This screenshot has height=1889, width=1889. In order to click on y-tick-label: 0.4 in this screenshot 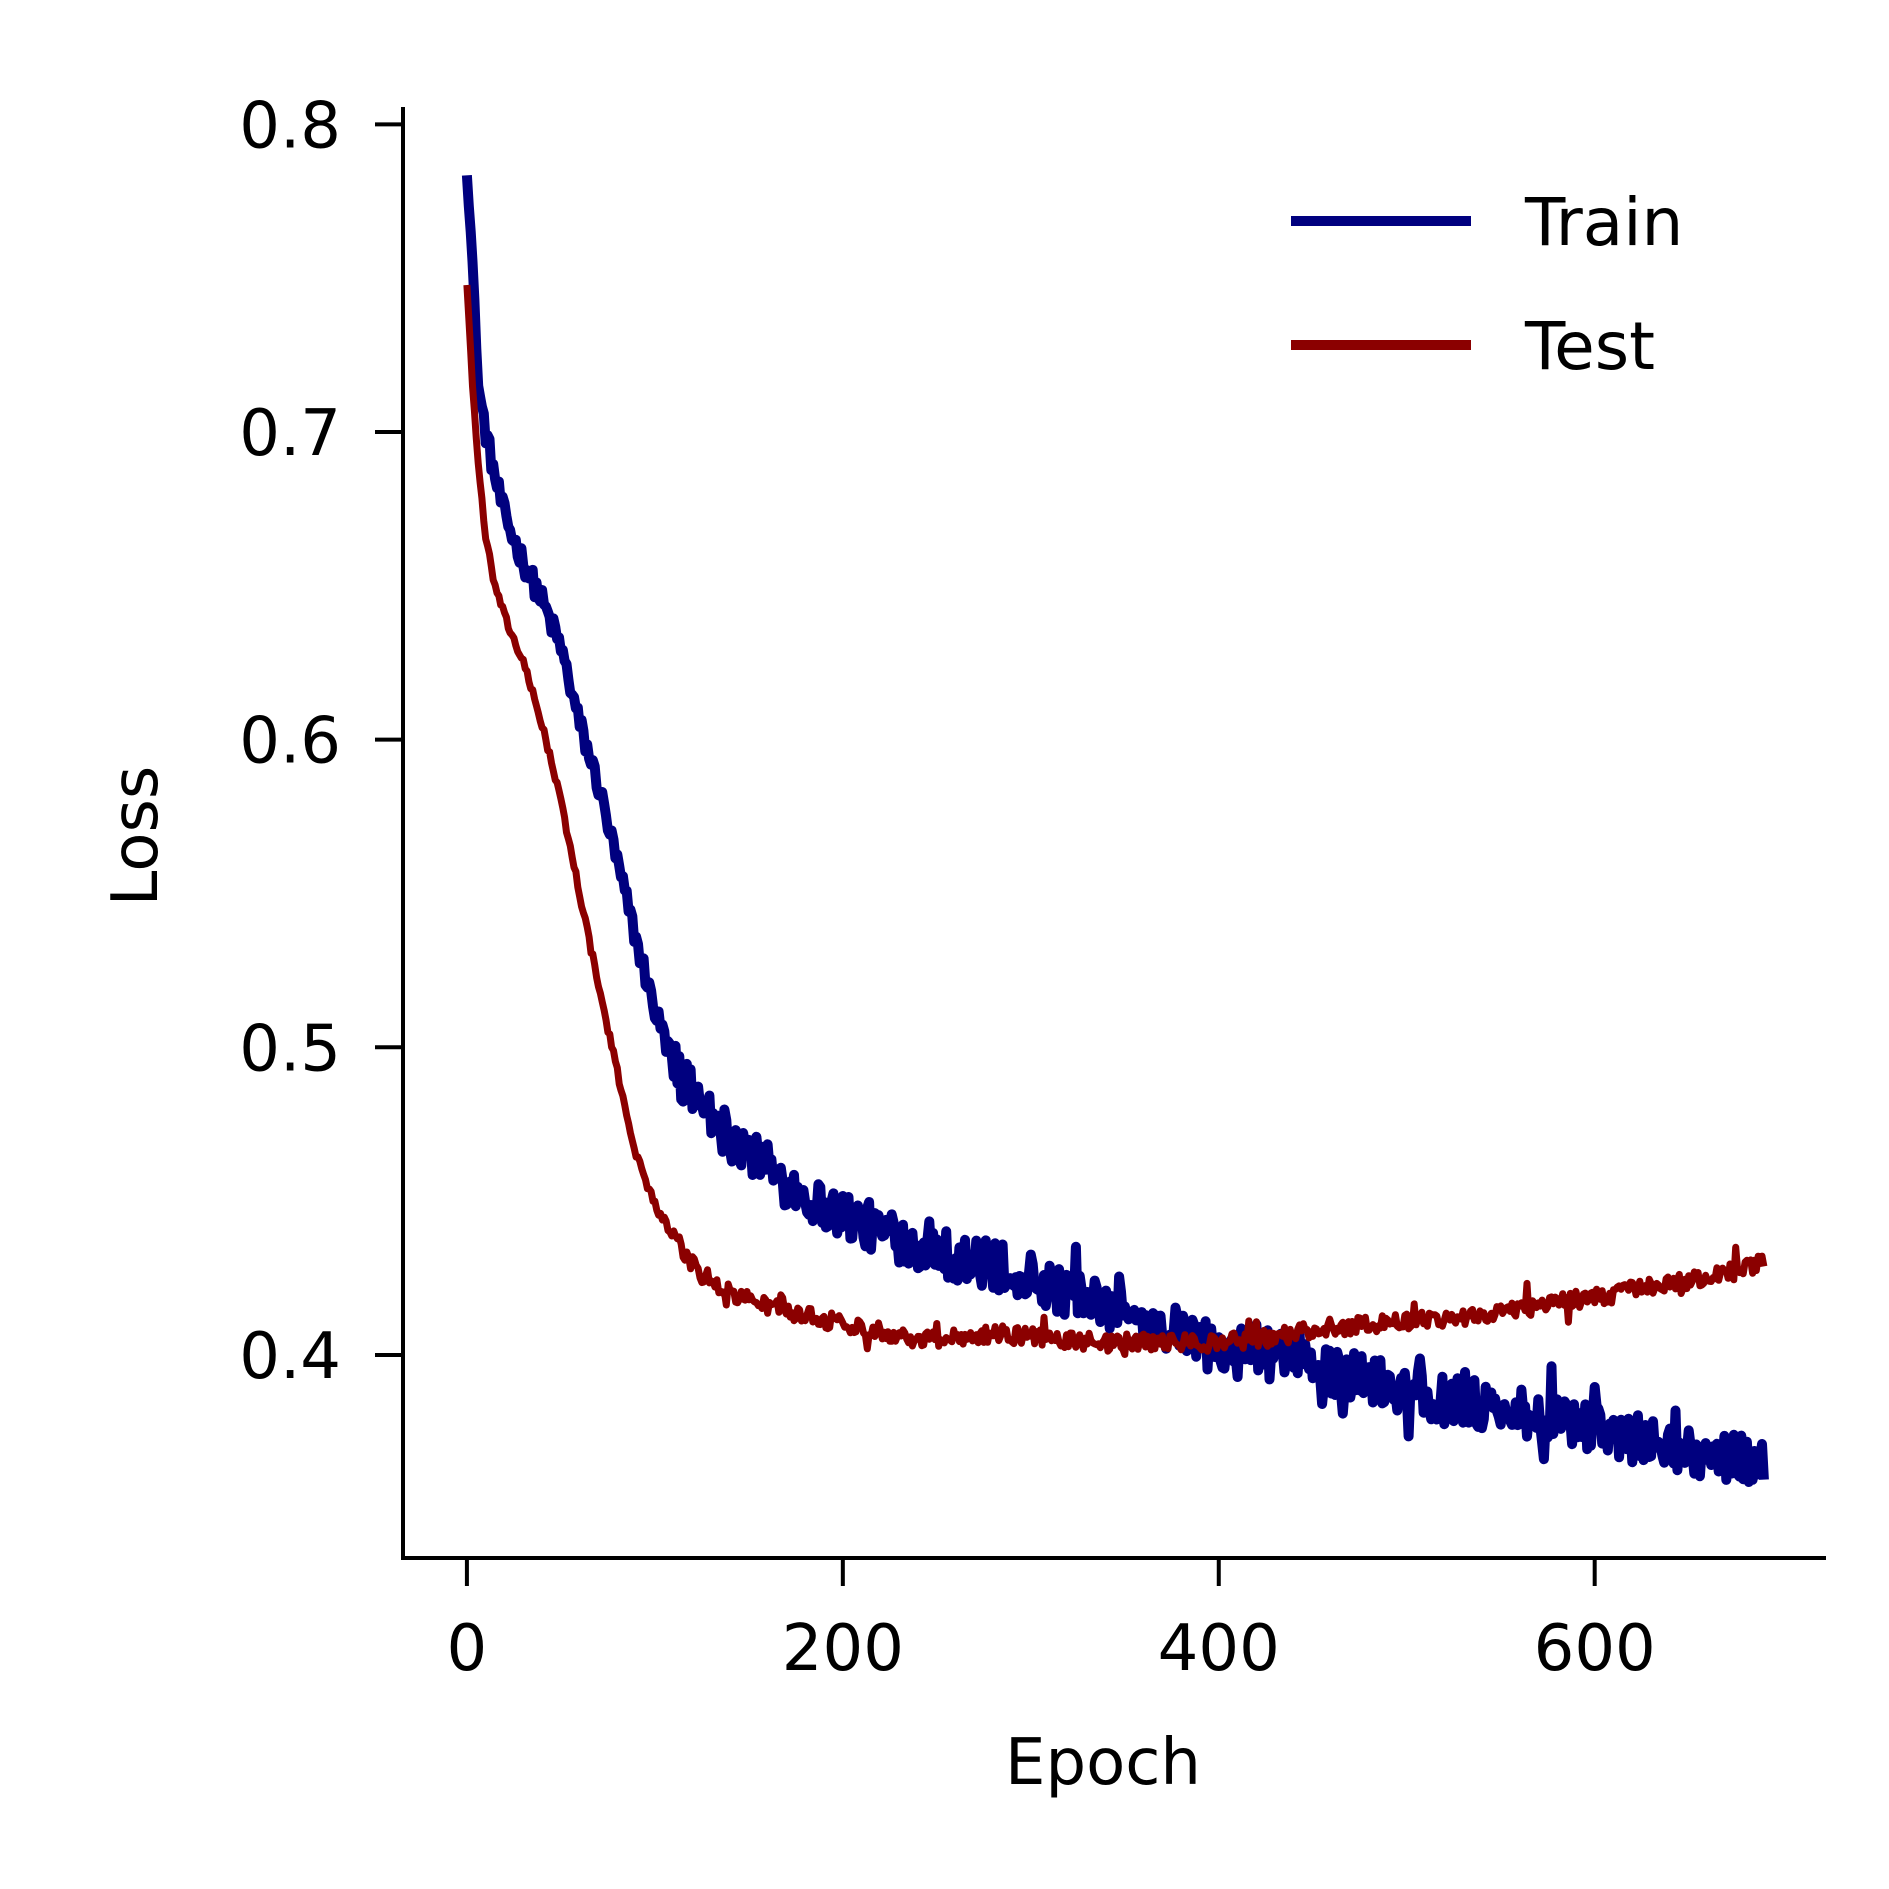, I will do `click(290, 1357)`.